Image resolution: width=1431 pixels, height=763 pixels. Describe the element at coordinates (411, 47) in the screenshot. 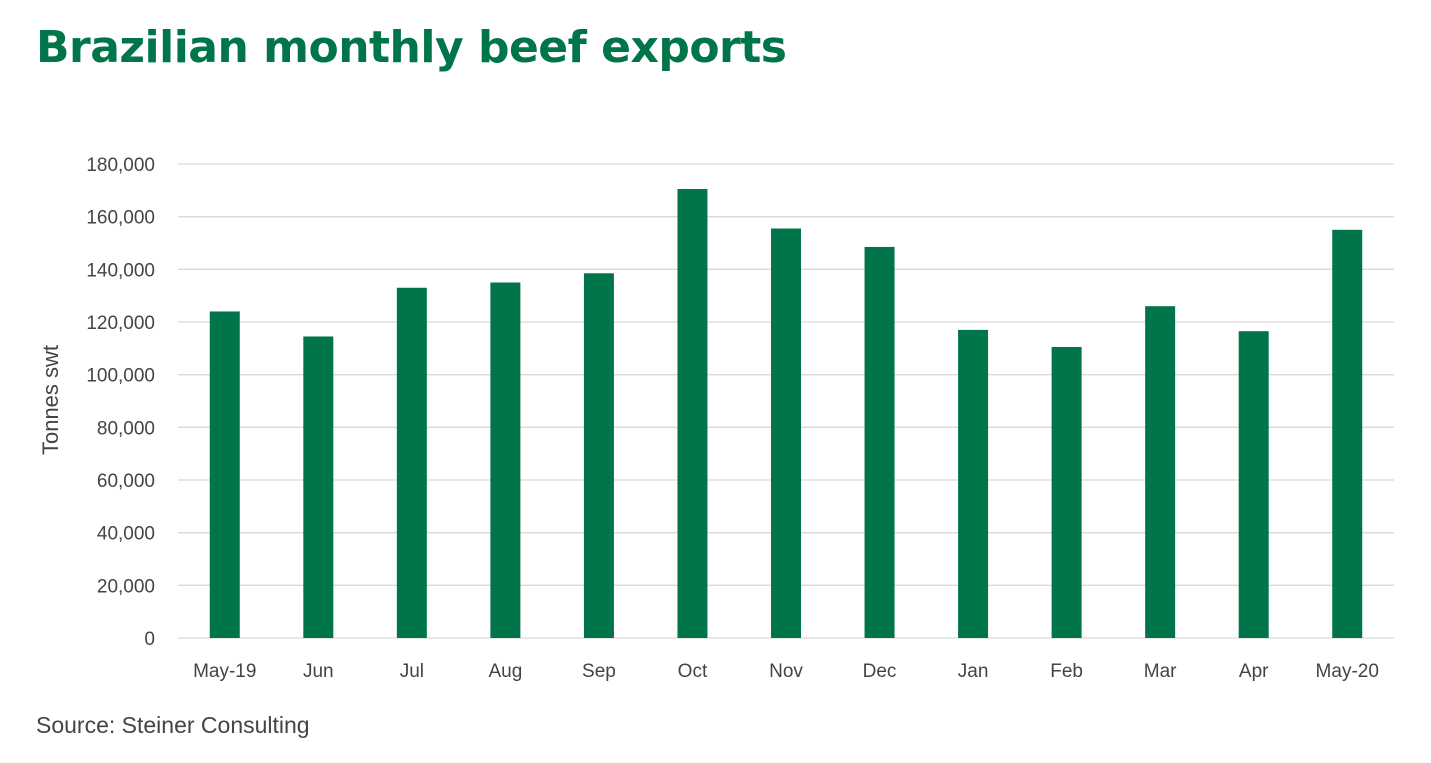

I see `chart-title: Brazilian monthly beef exports` at that location.